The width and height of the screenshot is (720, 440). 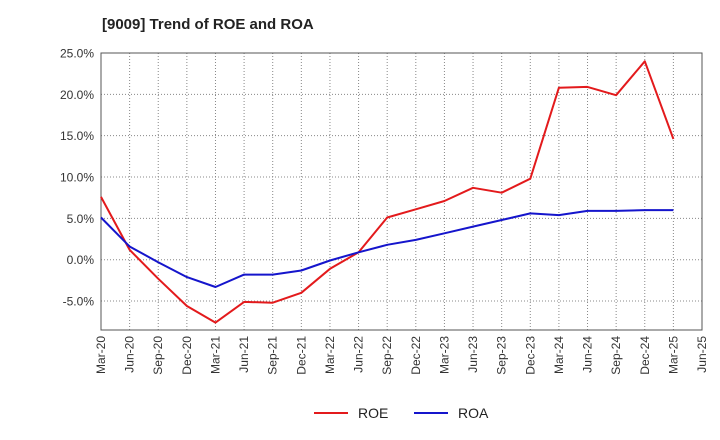 What do you see at coordinates (215, 355) in the screenshot?
I see `x-tick-label: Mar-21` at bounding box center [215, 355].